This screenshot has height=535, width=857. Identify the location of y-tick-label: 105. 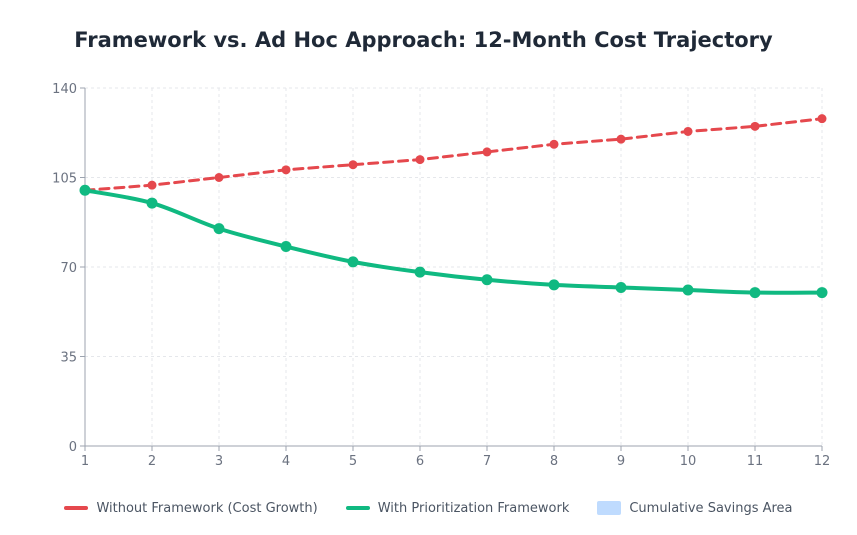
(64, 179).